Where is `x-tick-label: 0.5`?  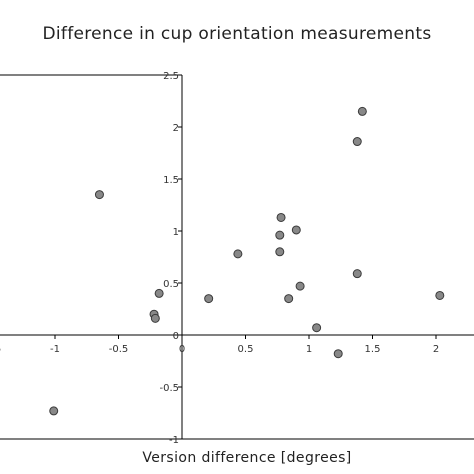 x-tick-label: 0.5 is located at coordinates (246, 349).